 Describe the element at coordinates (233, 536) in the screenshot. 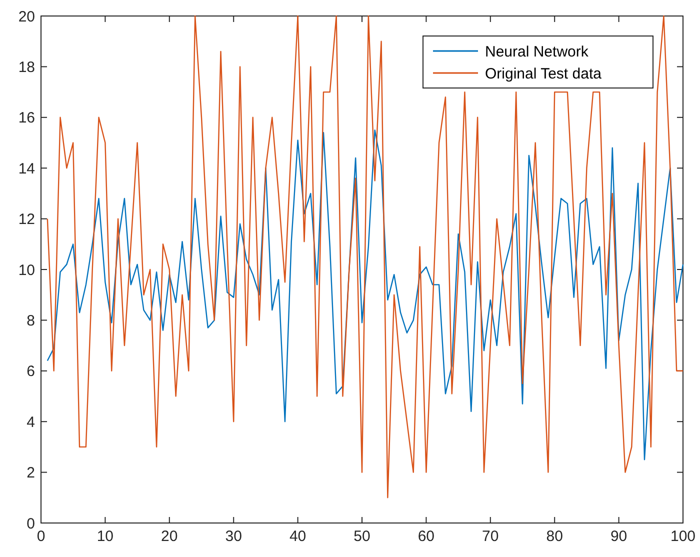

I see `x-tick-label: 30` at that location.